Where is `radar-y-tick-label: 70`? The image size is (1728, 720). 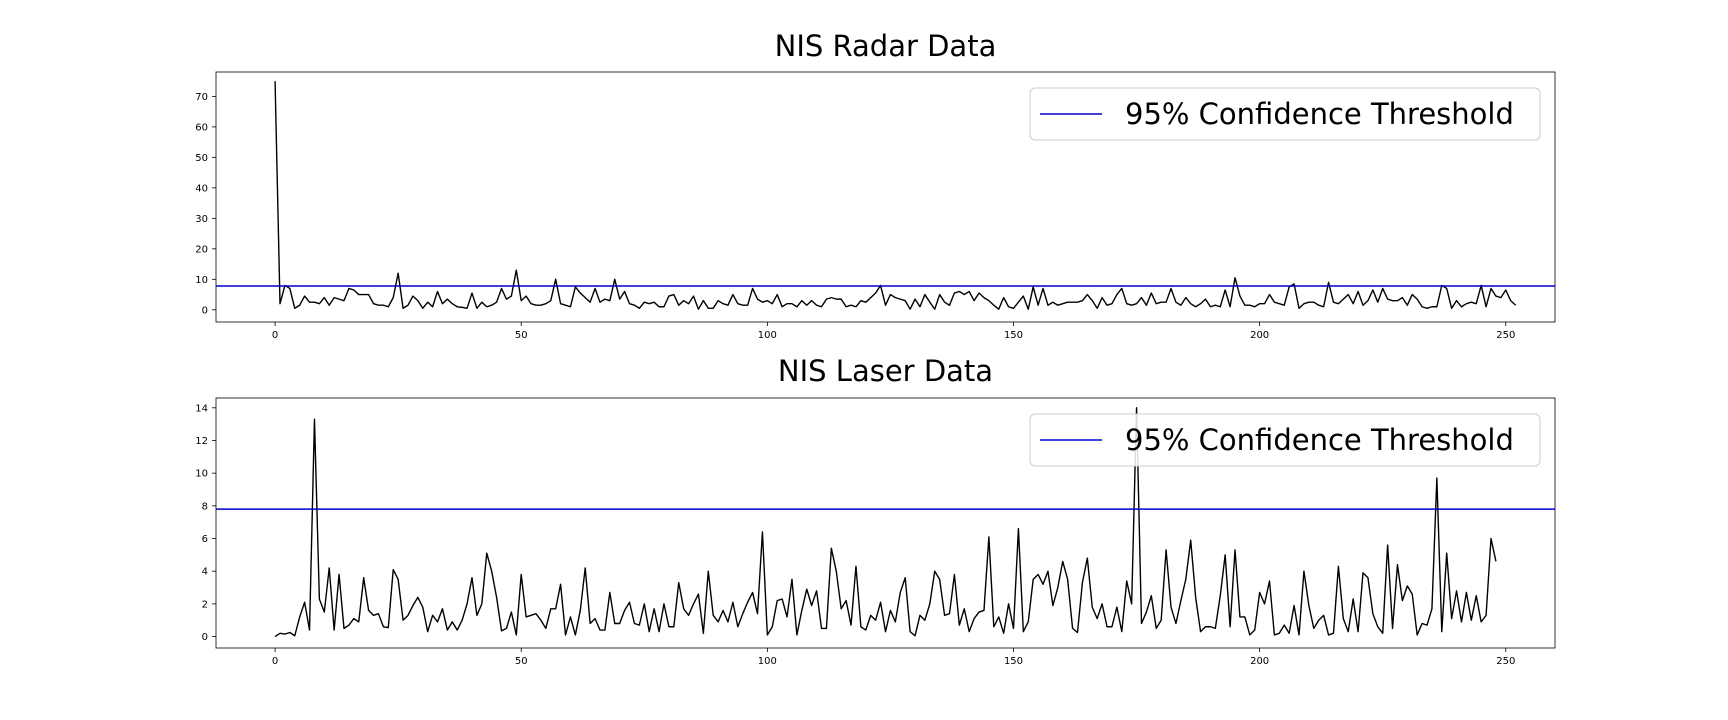
radar-y-tick-label: 70 is located at coordinates (201, 97).